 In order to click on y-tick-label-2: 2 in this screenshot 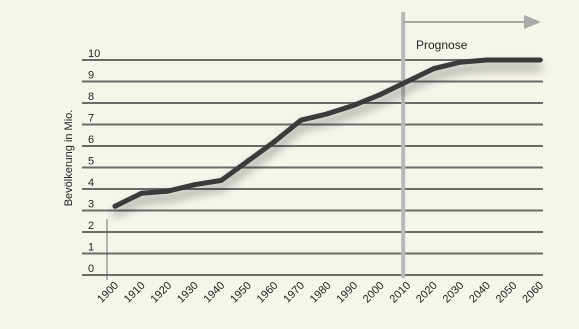, I will do `click(91, 226)`.